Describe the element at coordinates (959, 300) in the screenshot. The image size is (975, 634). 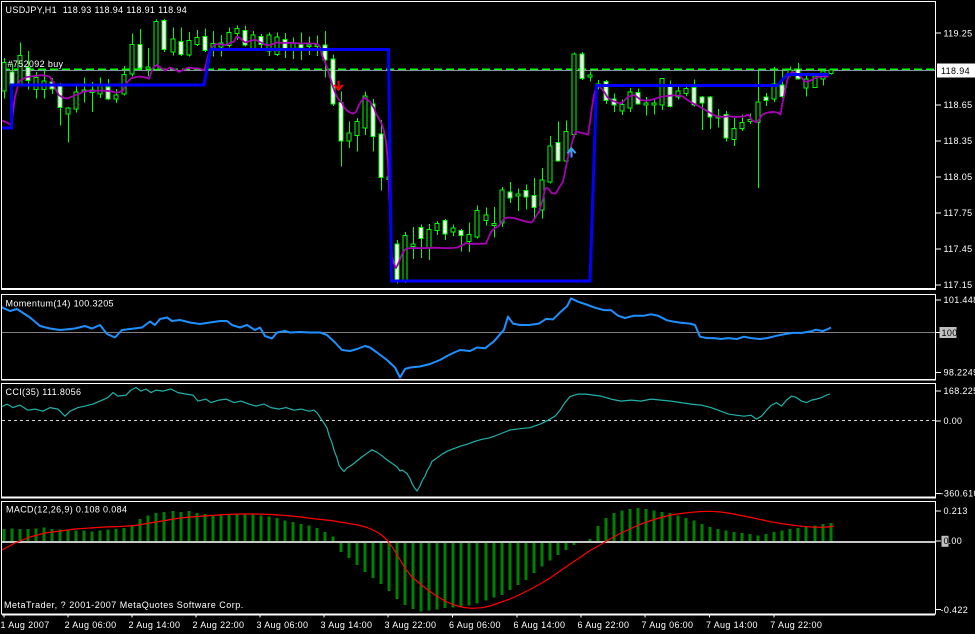
I see `svg-text: 101.4487` at that location.